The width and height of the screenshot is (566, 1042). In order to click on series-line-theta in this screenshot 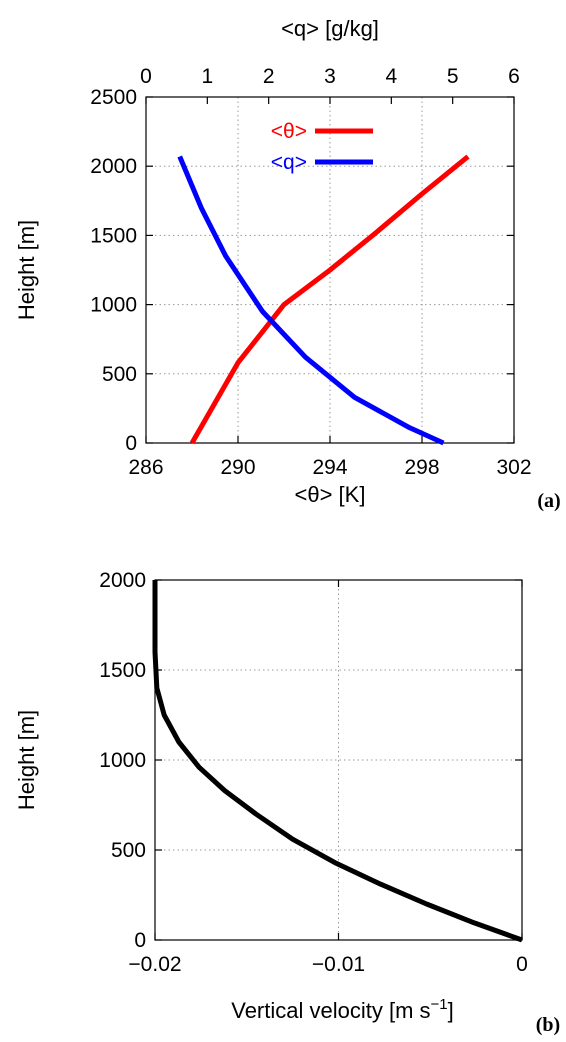, I will do `click(329, 299)`.